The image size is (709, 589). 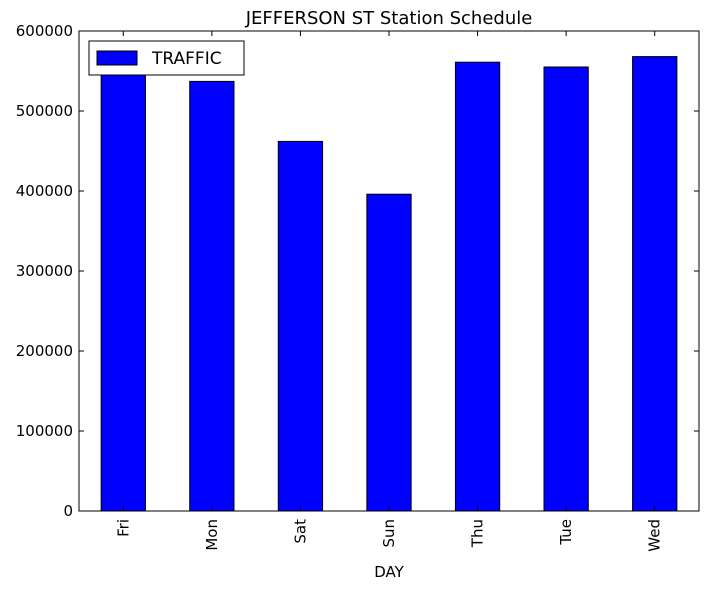 What do you see at coordinates (68, 511) in the screenshot?
I see `y-tick-label: 0` at bounding box center [68, 511].